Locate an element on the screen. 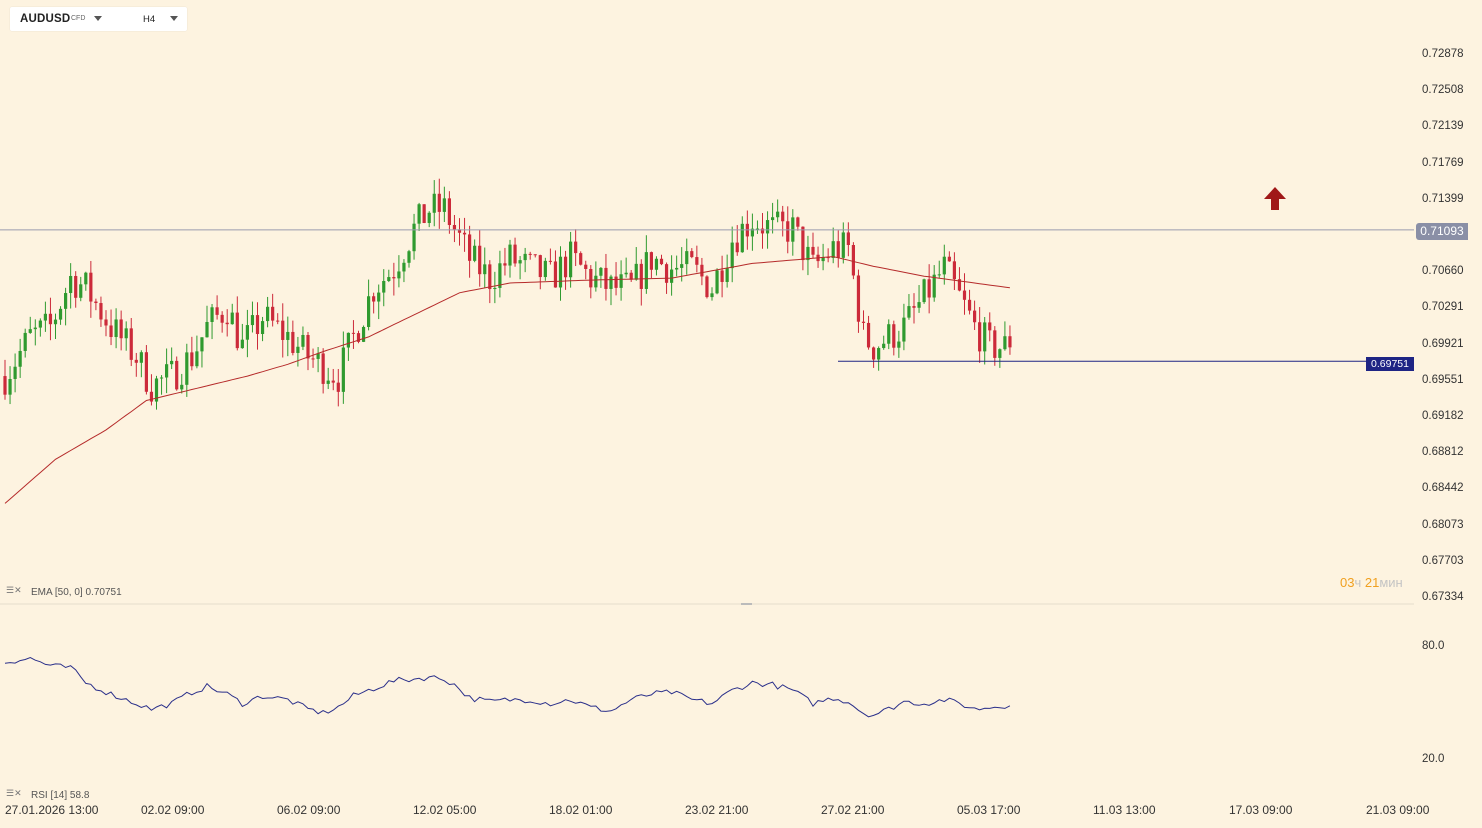 This screenshot has width=1482, height=828. candle-countdown: 03ч 21мин is located at coordinates (1371, 582).